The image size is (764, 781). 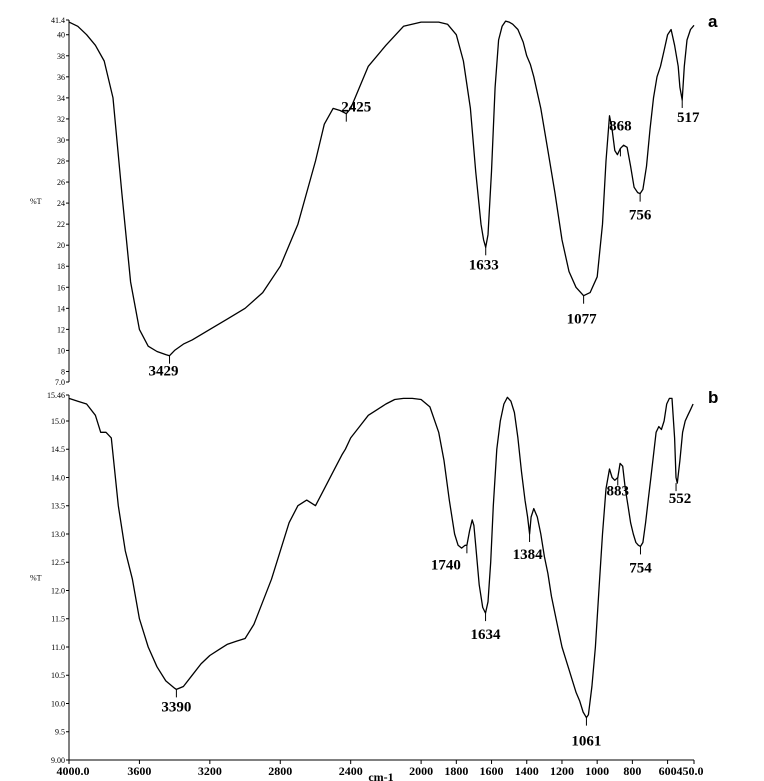 I want to click on peak-label: 3390, so click(x=176, y=707).